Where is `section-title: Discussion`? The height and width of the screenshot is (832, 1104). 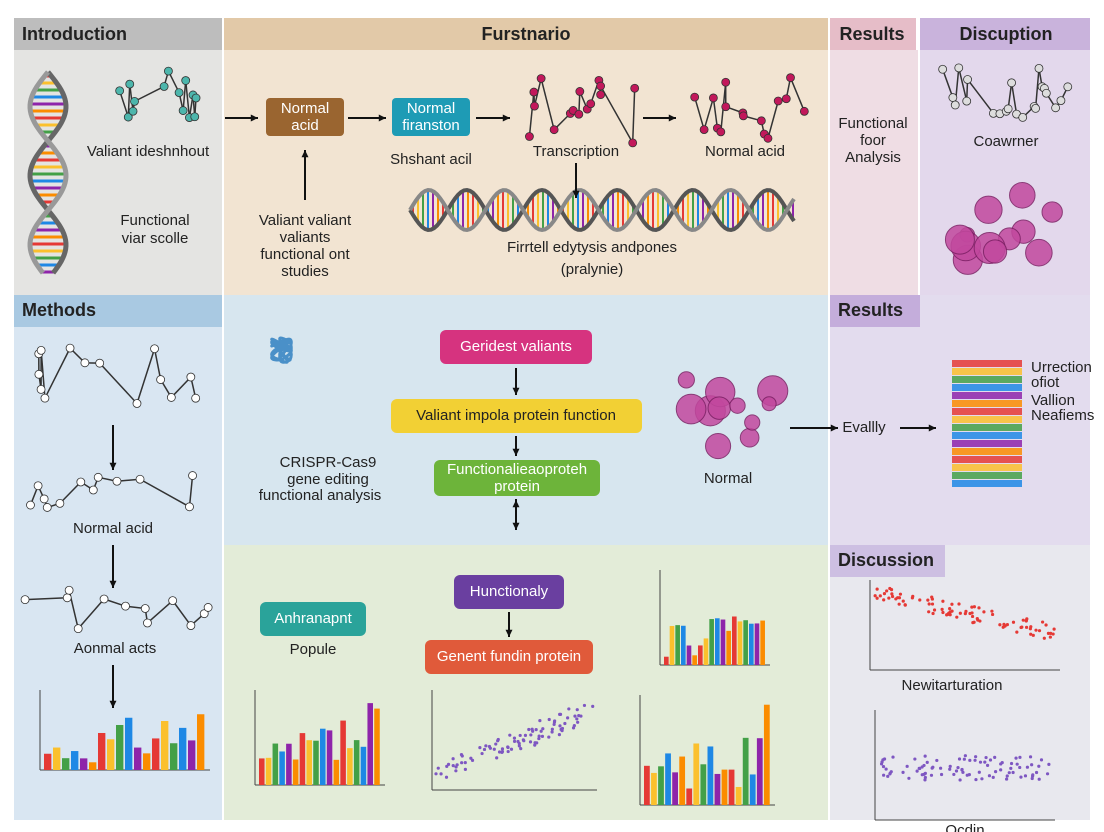 section-title: Discussion is located at coordinates (886, 560).